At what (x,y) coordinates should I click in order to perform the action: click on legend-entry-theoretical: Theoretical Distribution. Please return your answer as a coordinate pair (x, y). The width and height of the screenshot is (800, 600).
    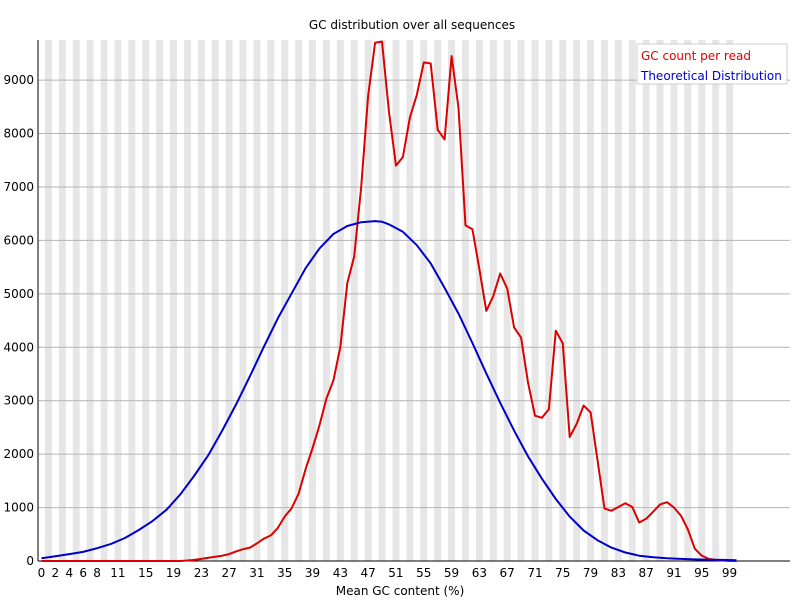
    Looking at the image, I should click on (711, 76).